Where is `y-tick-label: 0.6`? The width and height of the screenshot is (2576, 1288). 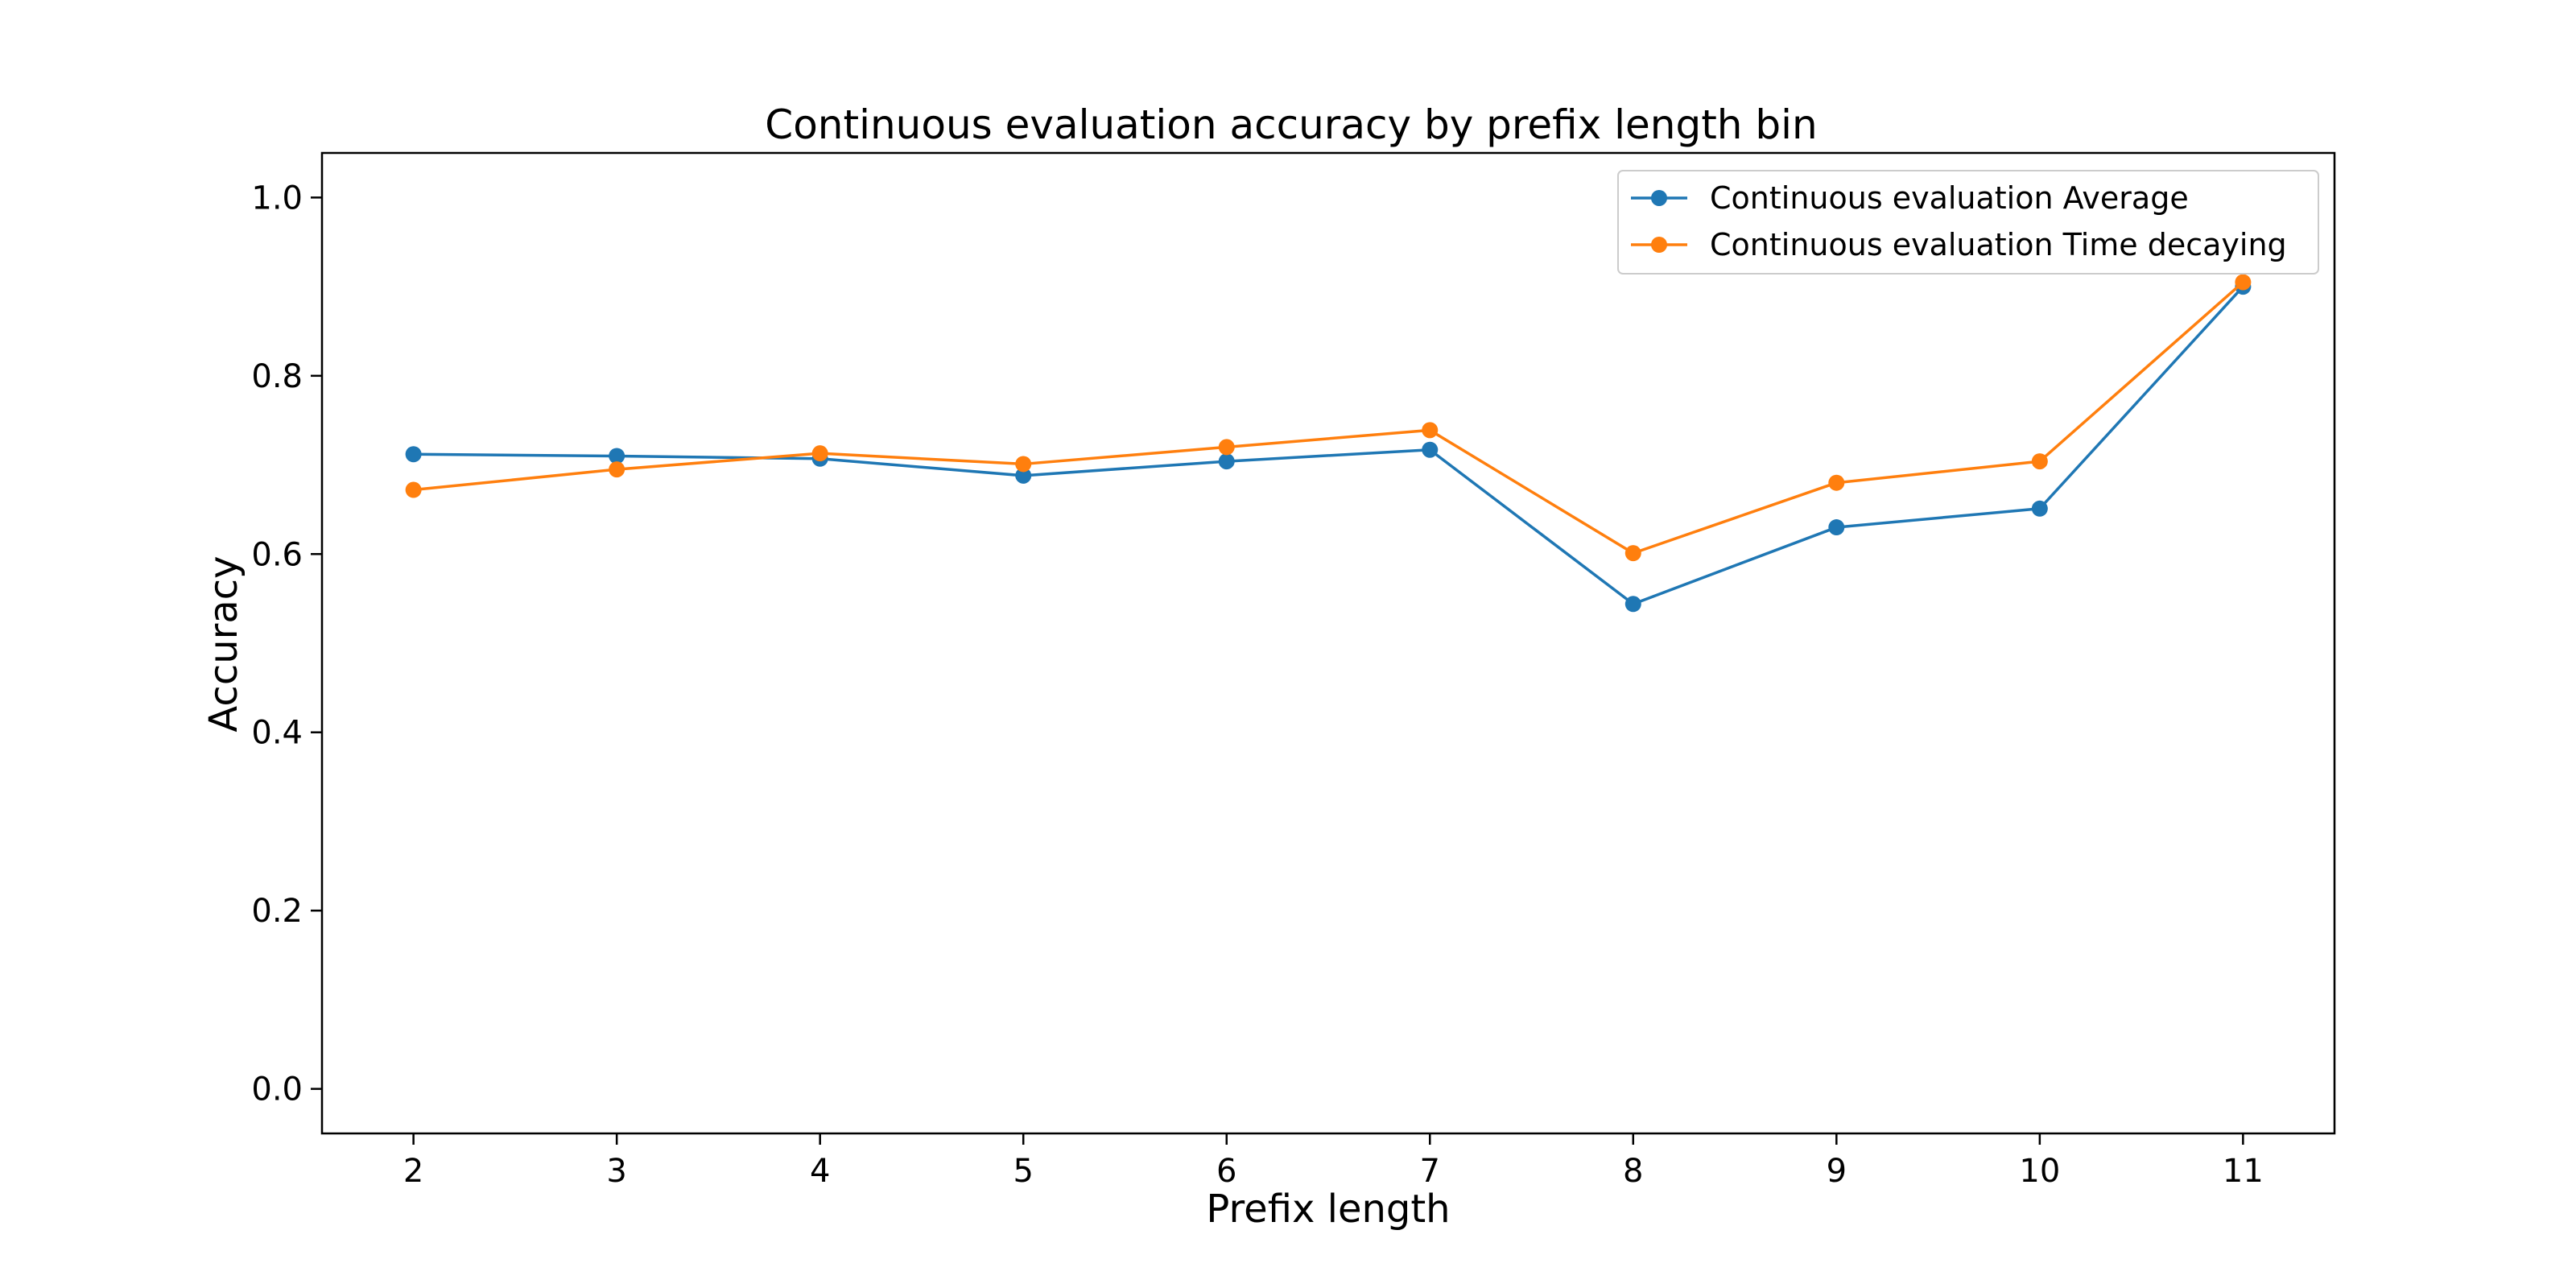 y-tick-label: 0.6 is located at coordinates (277, 554).